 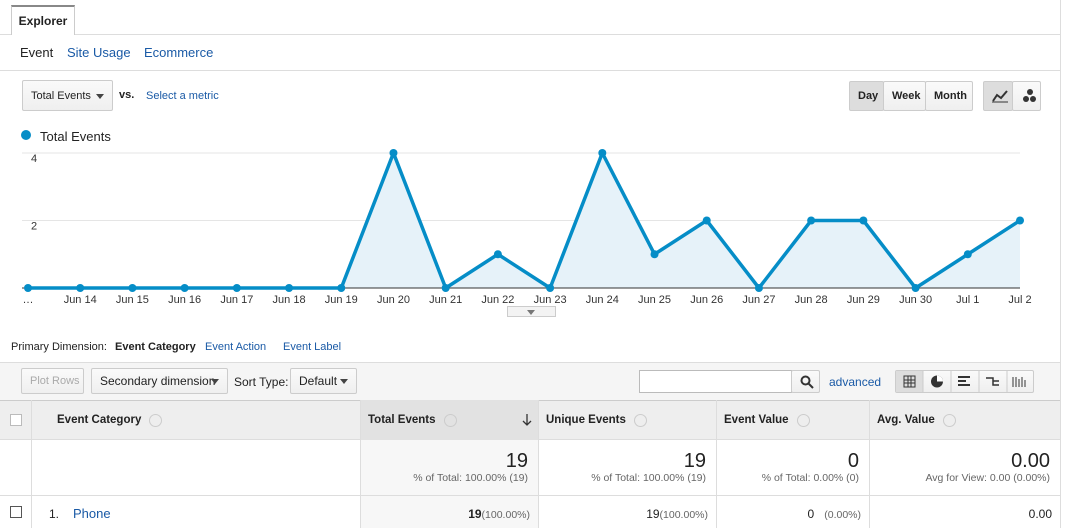 I want to click on dimension-option: Event Category, so click(x=155, y=347).